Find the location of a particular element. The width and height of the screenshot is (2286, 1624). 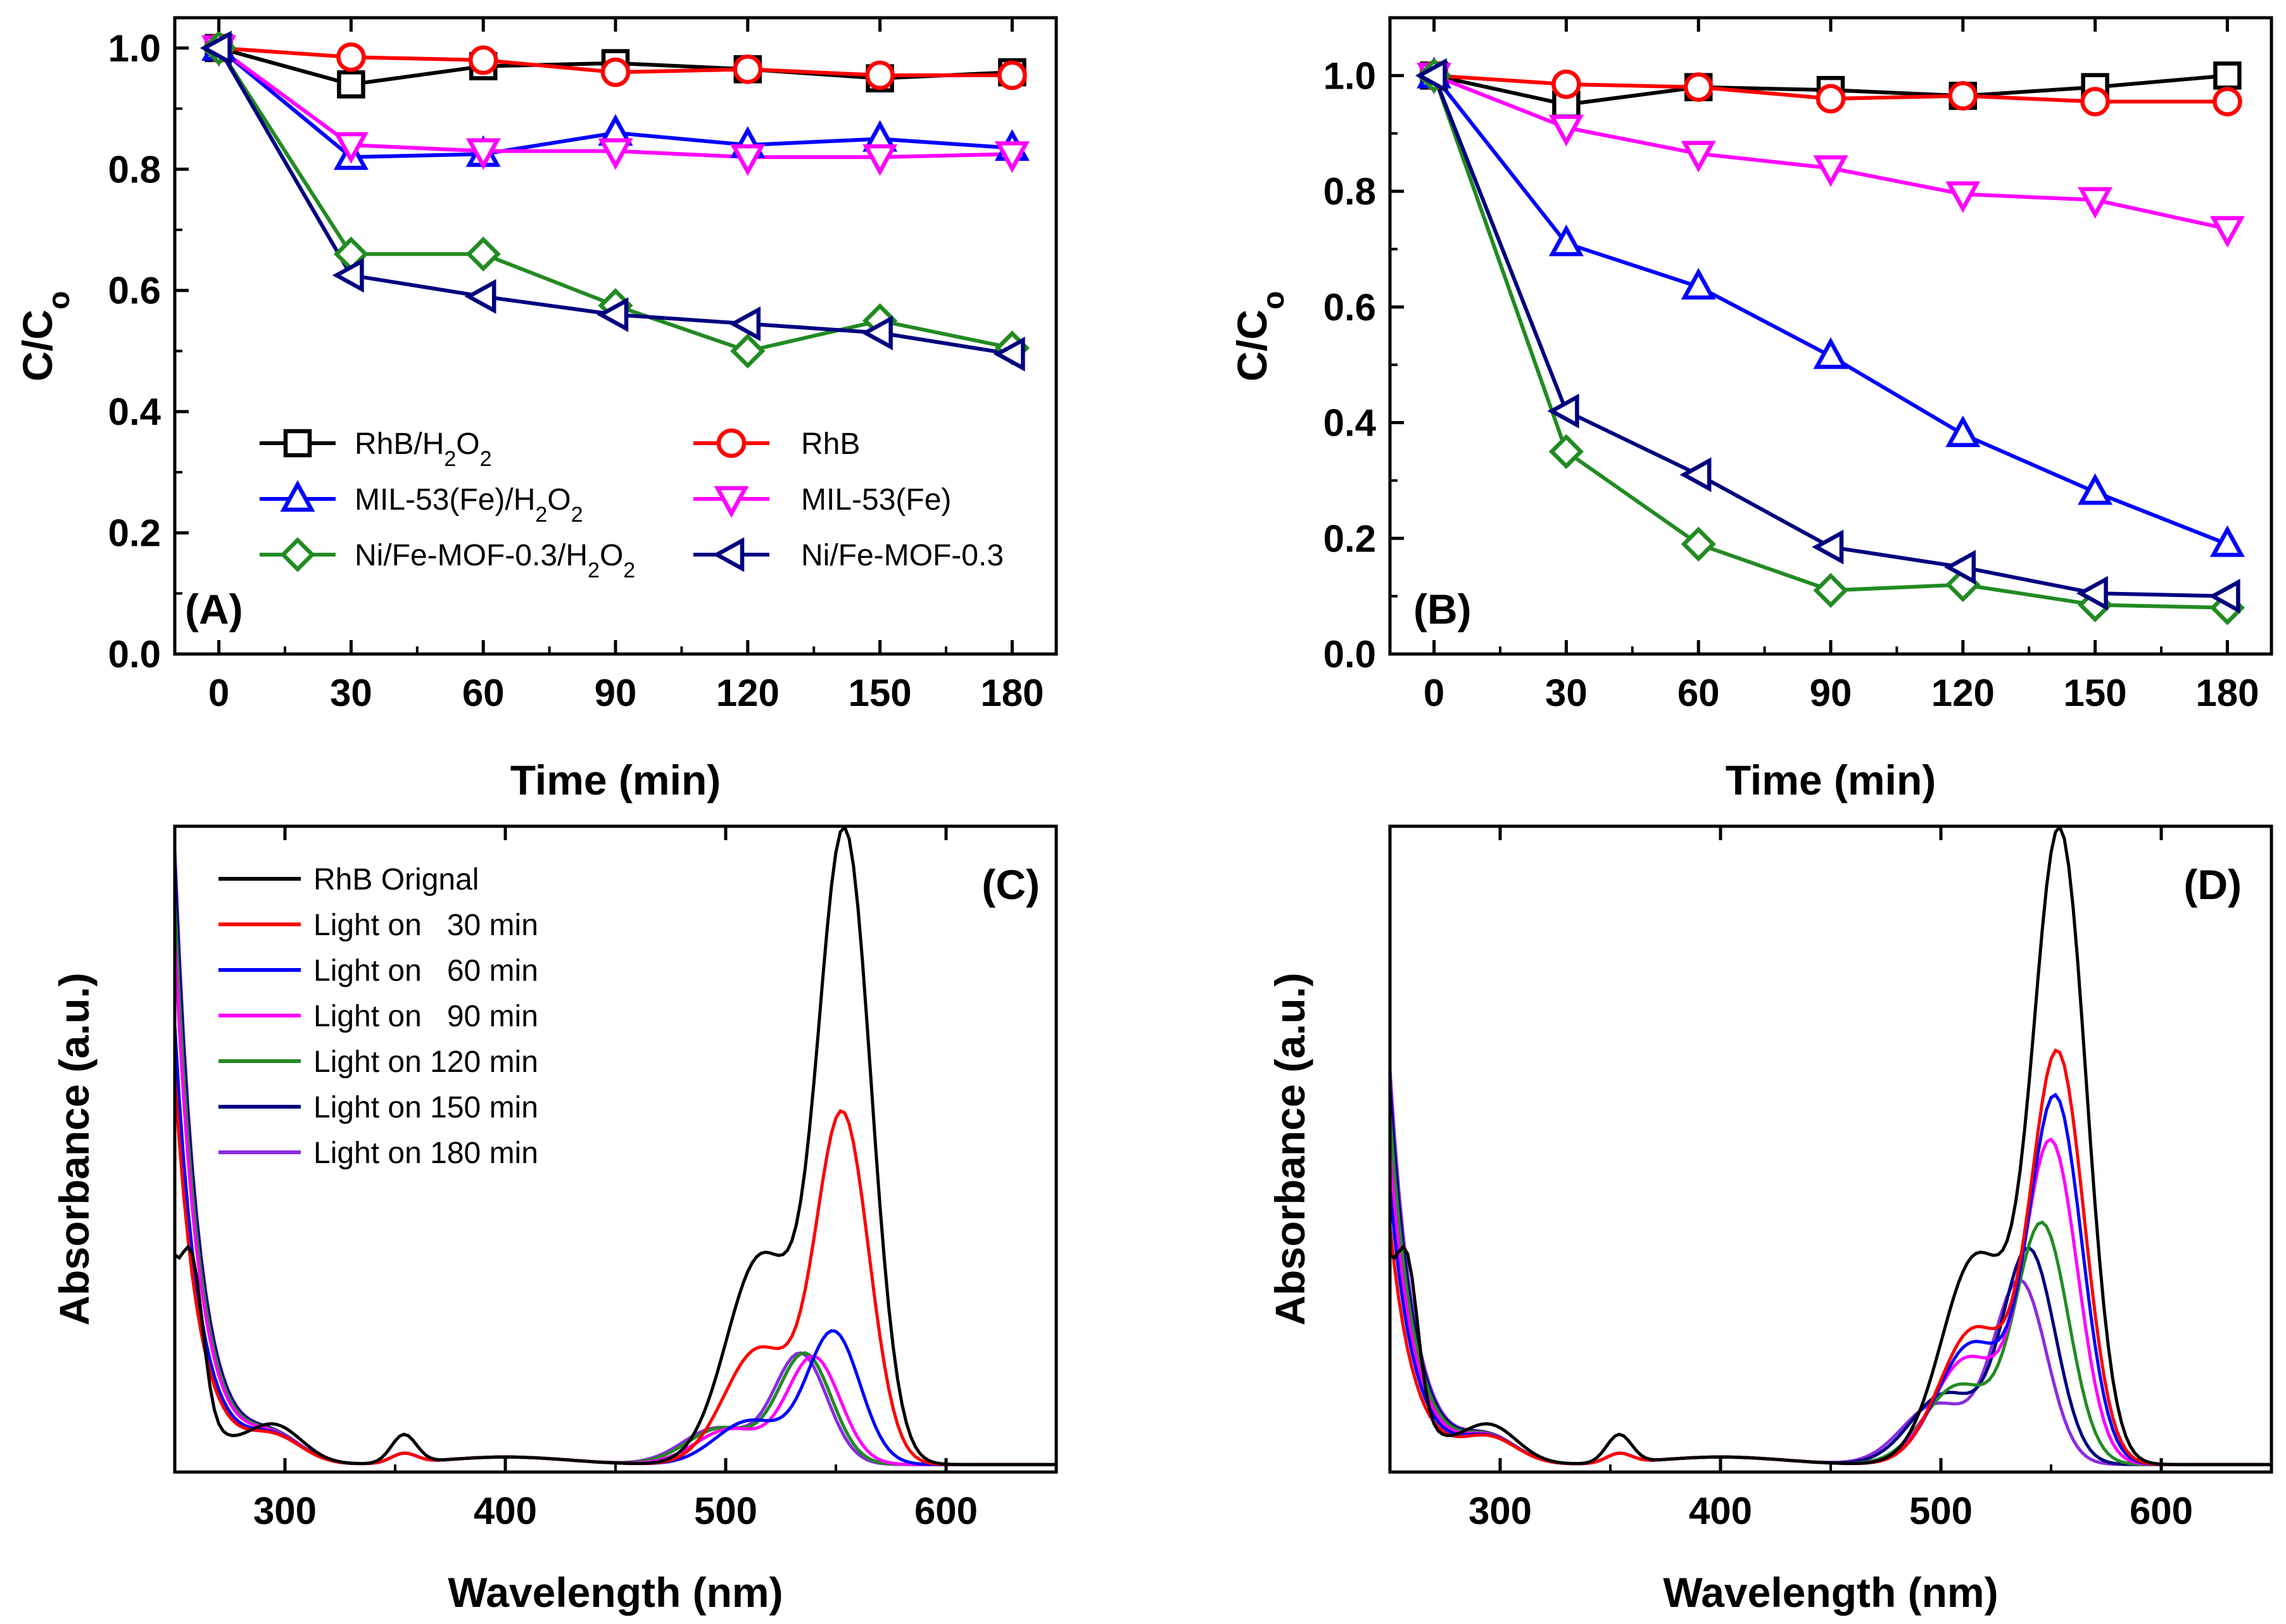

panel-label-c: (C) is located at coordinates (1011, 884).